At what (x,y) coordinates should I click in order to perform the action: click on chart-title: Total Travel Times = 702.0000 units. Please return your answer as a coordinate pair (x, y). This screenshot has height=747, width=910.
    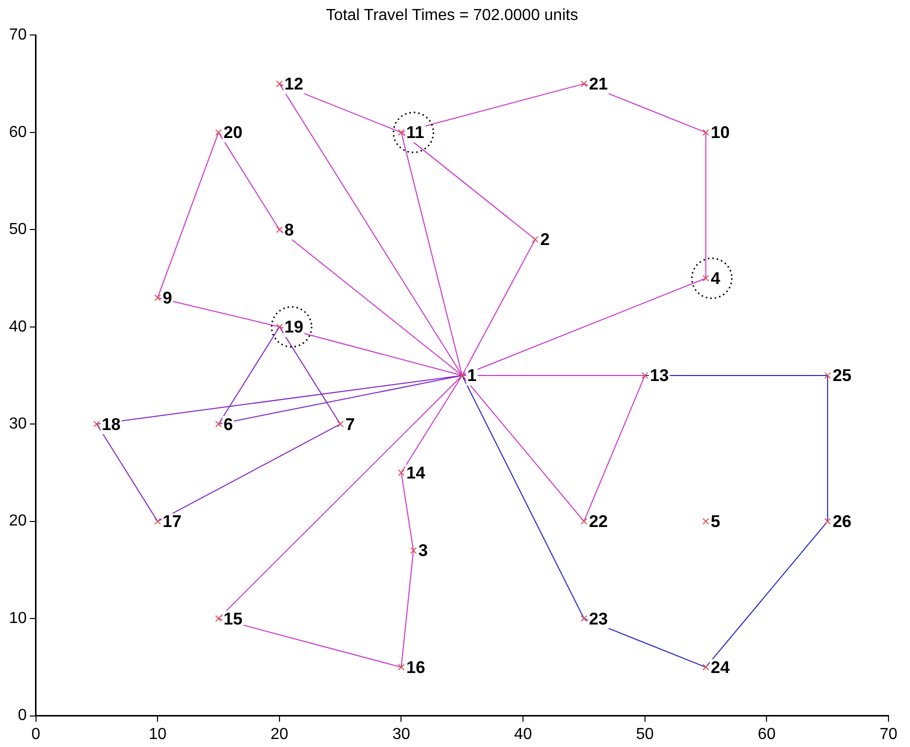
    Looking at the image, I should click on (452, 15).